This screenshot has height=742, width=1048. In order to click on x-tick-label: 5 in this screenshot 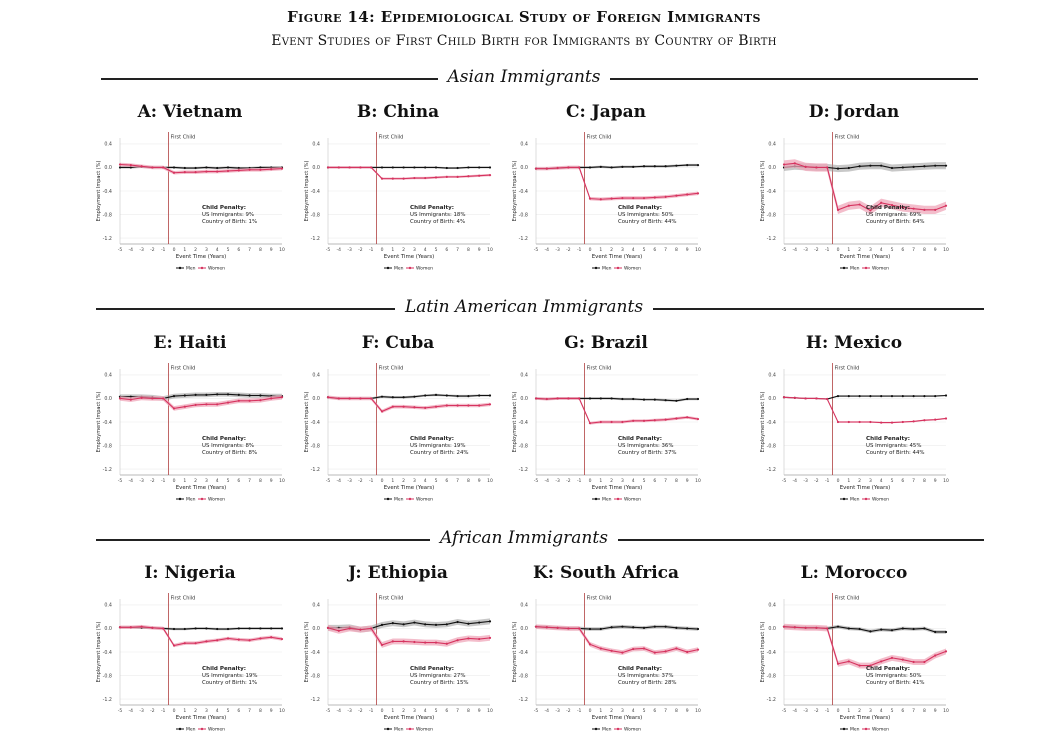, I will do `click(228, 250)`.